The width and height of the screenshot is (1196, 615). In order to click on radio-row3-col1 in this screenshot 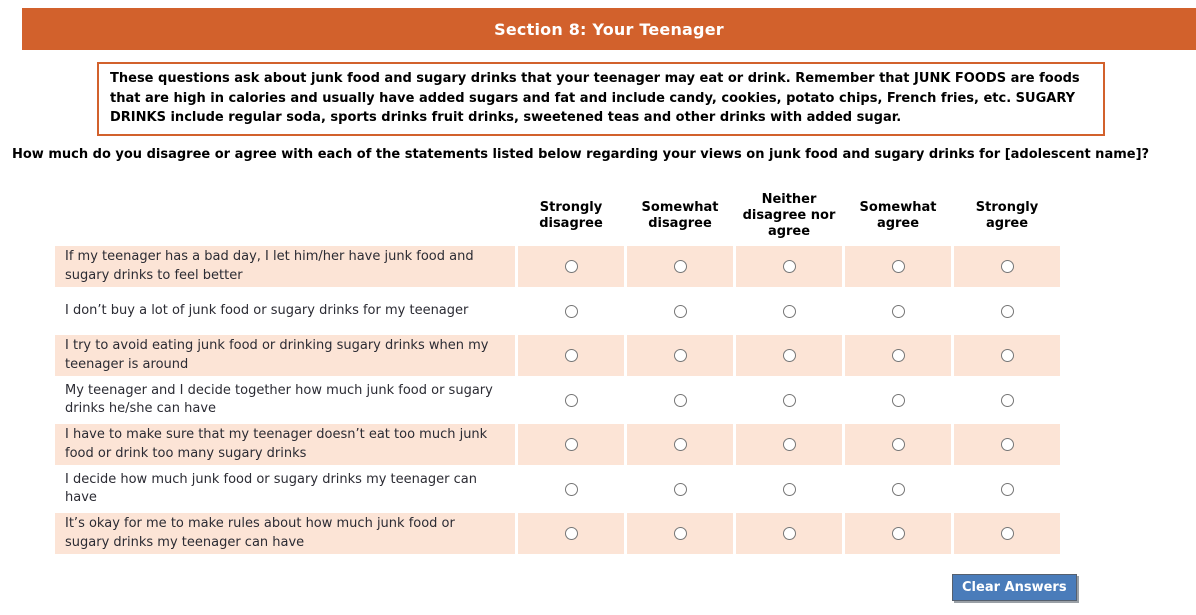, I will do `click(571, 355)`.